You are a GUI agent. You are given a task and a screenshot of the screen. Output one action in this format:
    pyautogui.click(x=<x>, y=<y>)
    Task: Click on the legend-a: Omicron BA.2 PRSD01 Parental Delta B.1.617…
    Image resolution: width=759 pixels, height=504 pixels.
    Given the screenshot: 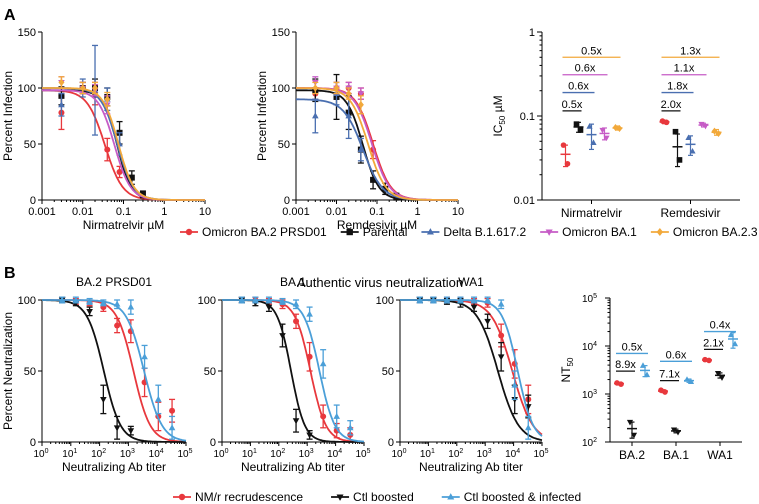 What is the action you would take?
    pyautogui.click(x=469, y=232)
    